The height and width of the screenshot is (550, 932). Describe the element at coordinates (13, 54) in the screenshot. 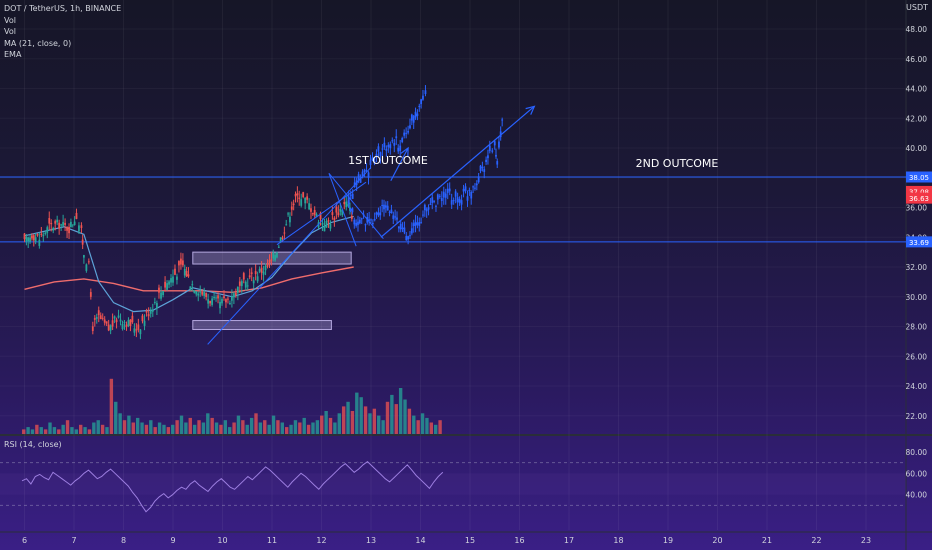

I see `legend-ema: EMA` at that location.